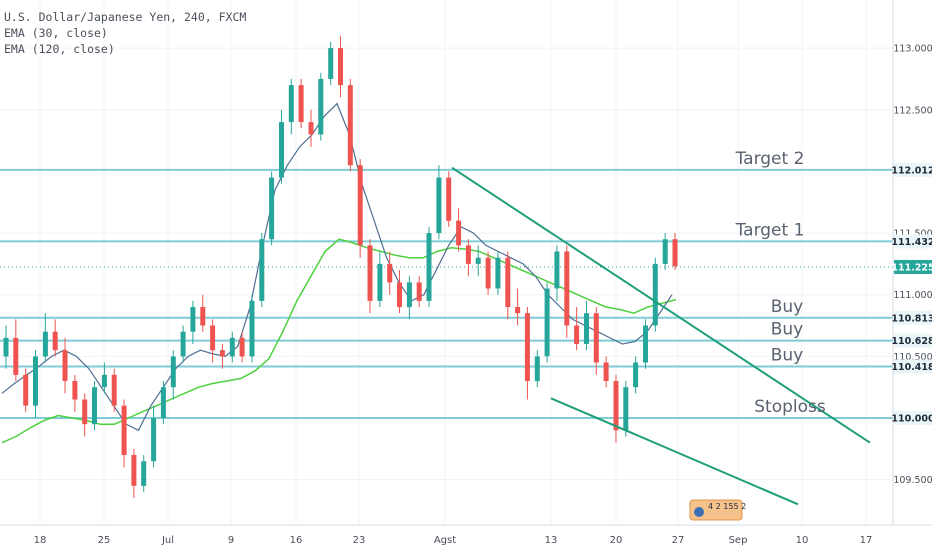  What do you see at coordinates (911, 318) in the screenshot?
I see `price-axis-label: 110.813` at bounding box center [911, 318].